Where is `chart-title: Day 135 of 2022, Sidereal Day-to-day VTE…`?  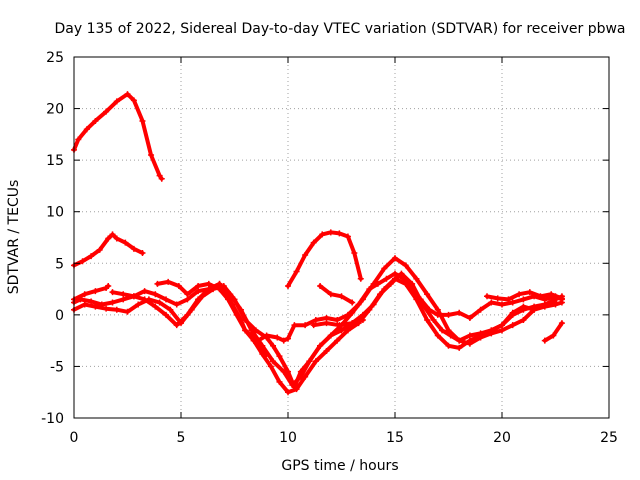 chart-title: Day 135 of 2022, Sidereal Day-to-day VTE… is located at coordinates (339, 29).